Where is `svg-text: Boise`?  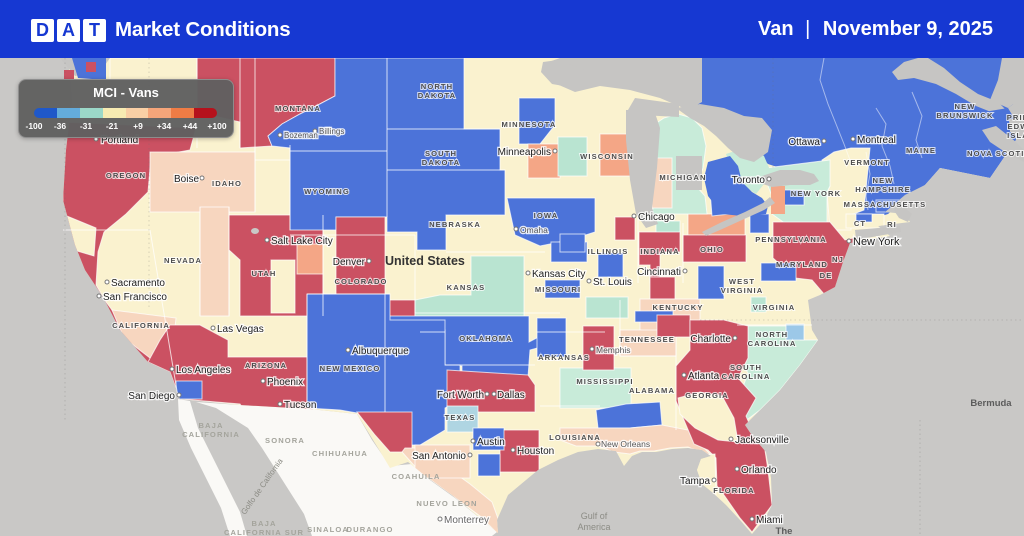 svg-text: Boise is located at coordinates (186, 179).